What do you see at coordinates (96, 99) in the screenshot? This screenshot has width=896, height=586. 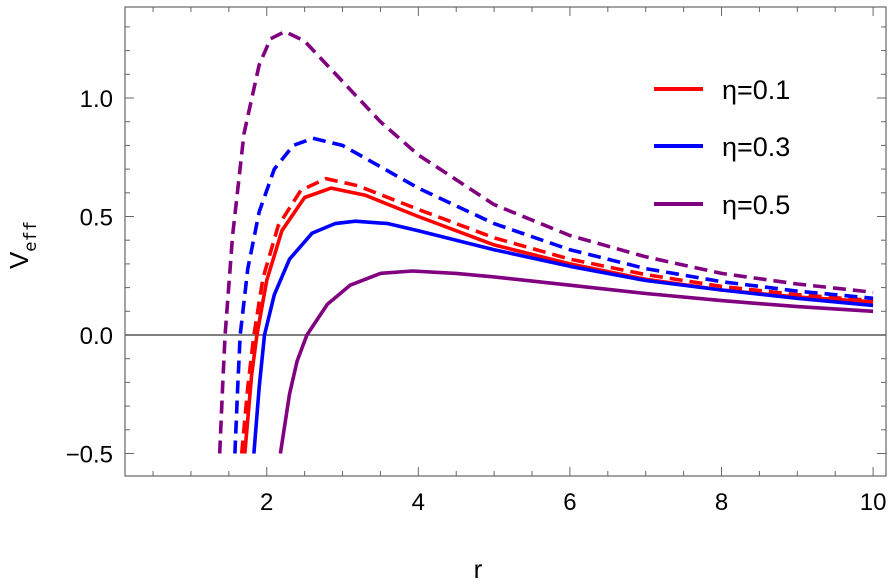 I see `y-tick-label: 1.0` at bounding box center [96, 99].